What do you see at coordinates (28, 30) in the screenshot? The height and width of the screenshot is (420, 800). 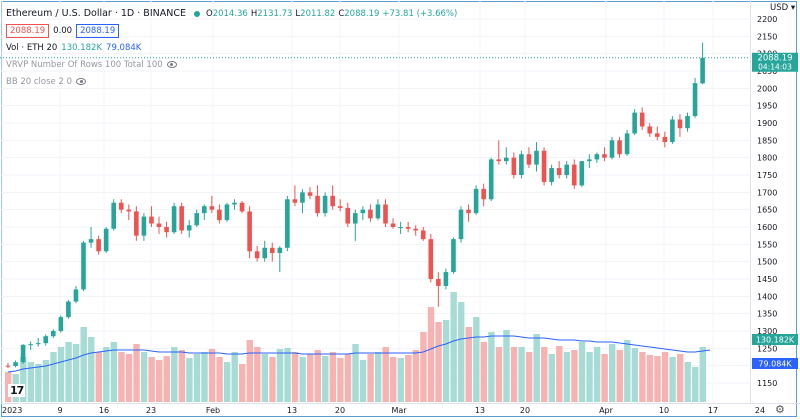 I see `sell-button: 2088.19` at bounding box center [28, 30].